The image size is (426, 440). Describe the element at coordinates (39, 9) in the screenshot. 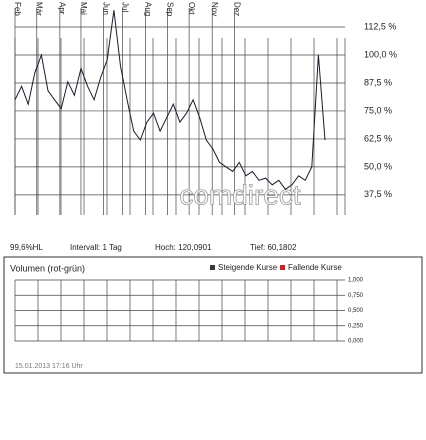

I see `x-tick-label: Mär` at that location.